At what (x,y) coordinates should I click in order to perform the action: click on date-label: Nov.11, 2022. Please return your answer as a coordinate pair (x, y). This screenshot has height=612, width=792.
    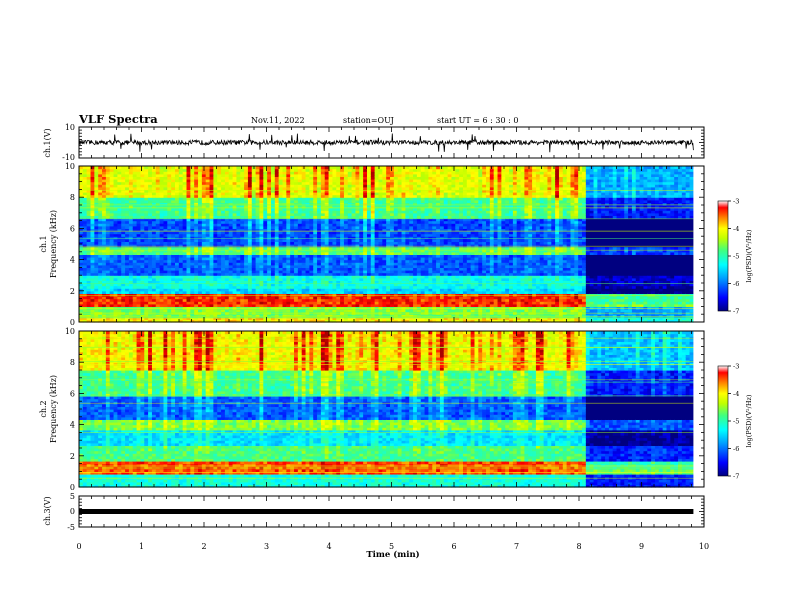
    Looking at the image, I should click on (278, 120).